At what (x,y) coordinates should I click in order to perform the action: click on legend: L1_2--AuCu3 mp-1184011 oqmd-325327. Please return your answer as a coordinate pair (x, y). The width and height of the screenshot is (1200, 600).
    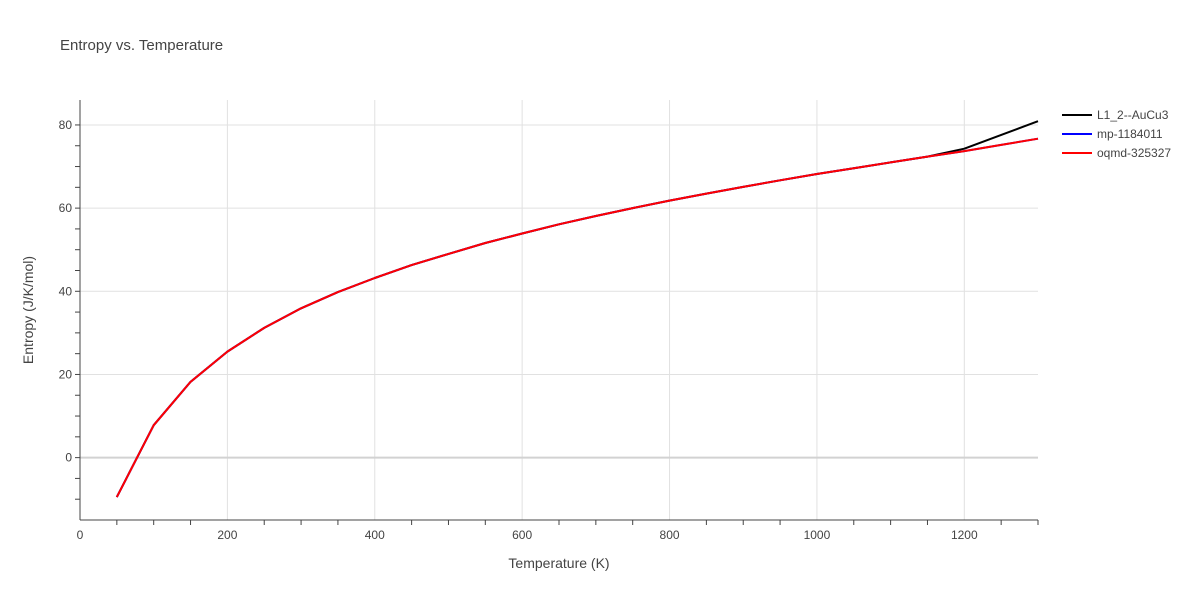
    Looking at the image, I should click on (1116, 134).